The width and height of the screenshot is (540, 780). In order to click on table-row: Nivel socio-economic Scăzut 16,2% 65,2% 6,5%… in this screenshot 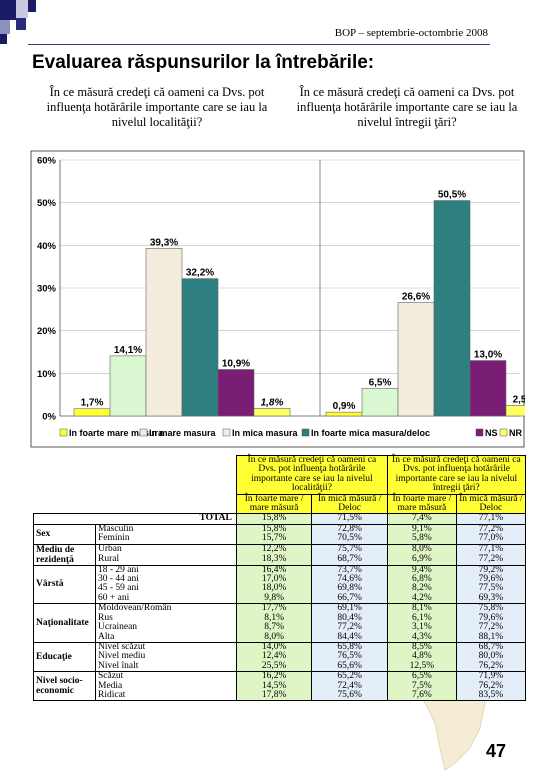, I will do `click(279, 686)`.